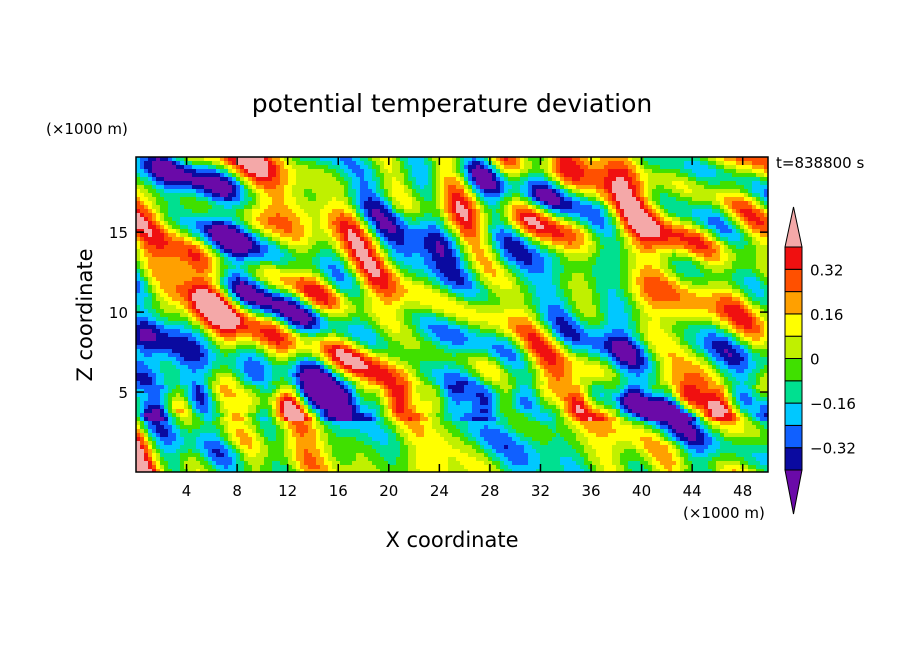 This screenshot has height=654, width=904. Describe the element at coordinates (833, 449) in the screenshot. I see `colorbar-tick-label: −0.32` at that location.